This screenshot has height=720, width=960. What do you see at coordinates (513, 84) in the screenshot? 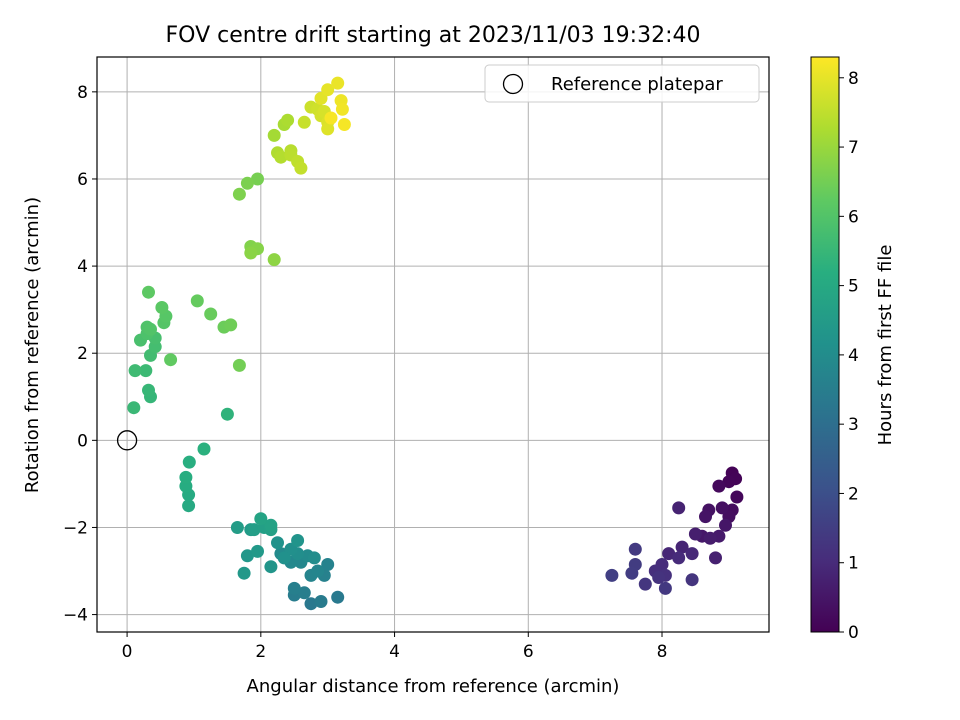
I see `legend-marker-reference` at bounding box center [513, 84].